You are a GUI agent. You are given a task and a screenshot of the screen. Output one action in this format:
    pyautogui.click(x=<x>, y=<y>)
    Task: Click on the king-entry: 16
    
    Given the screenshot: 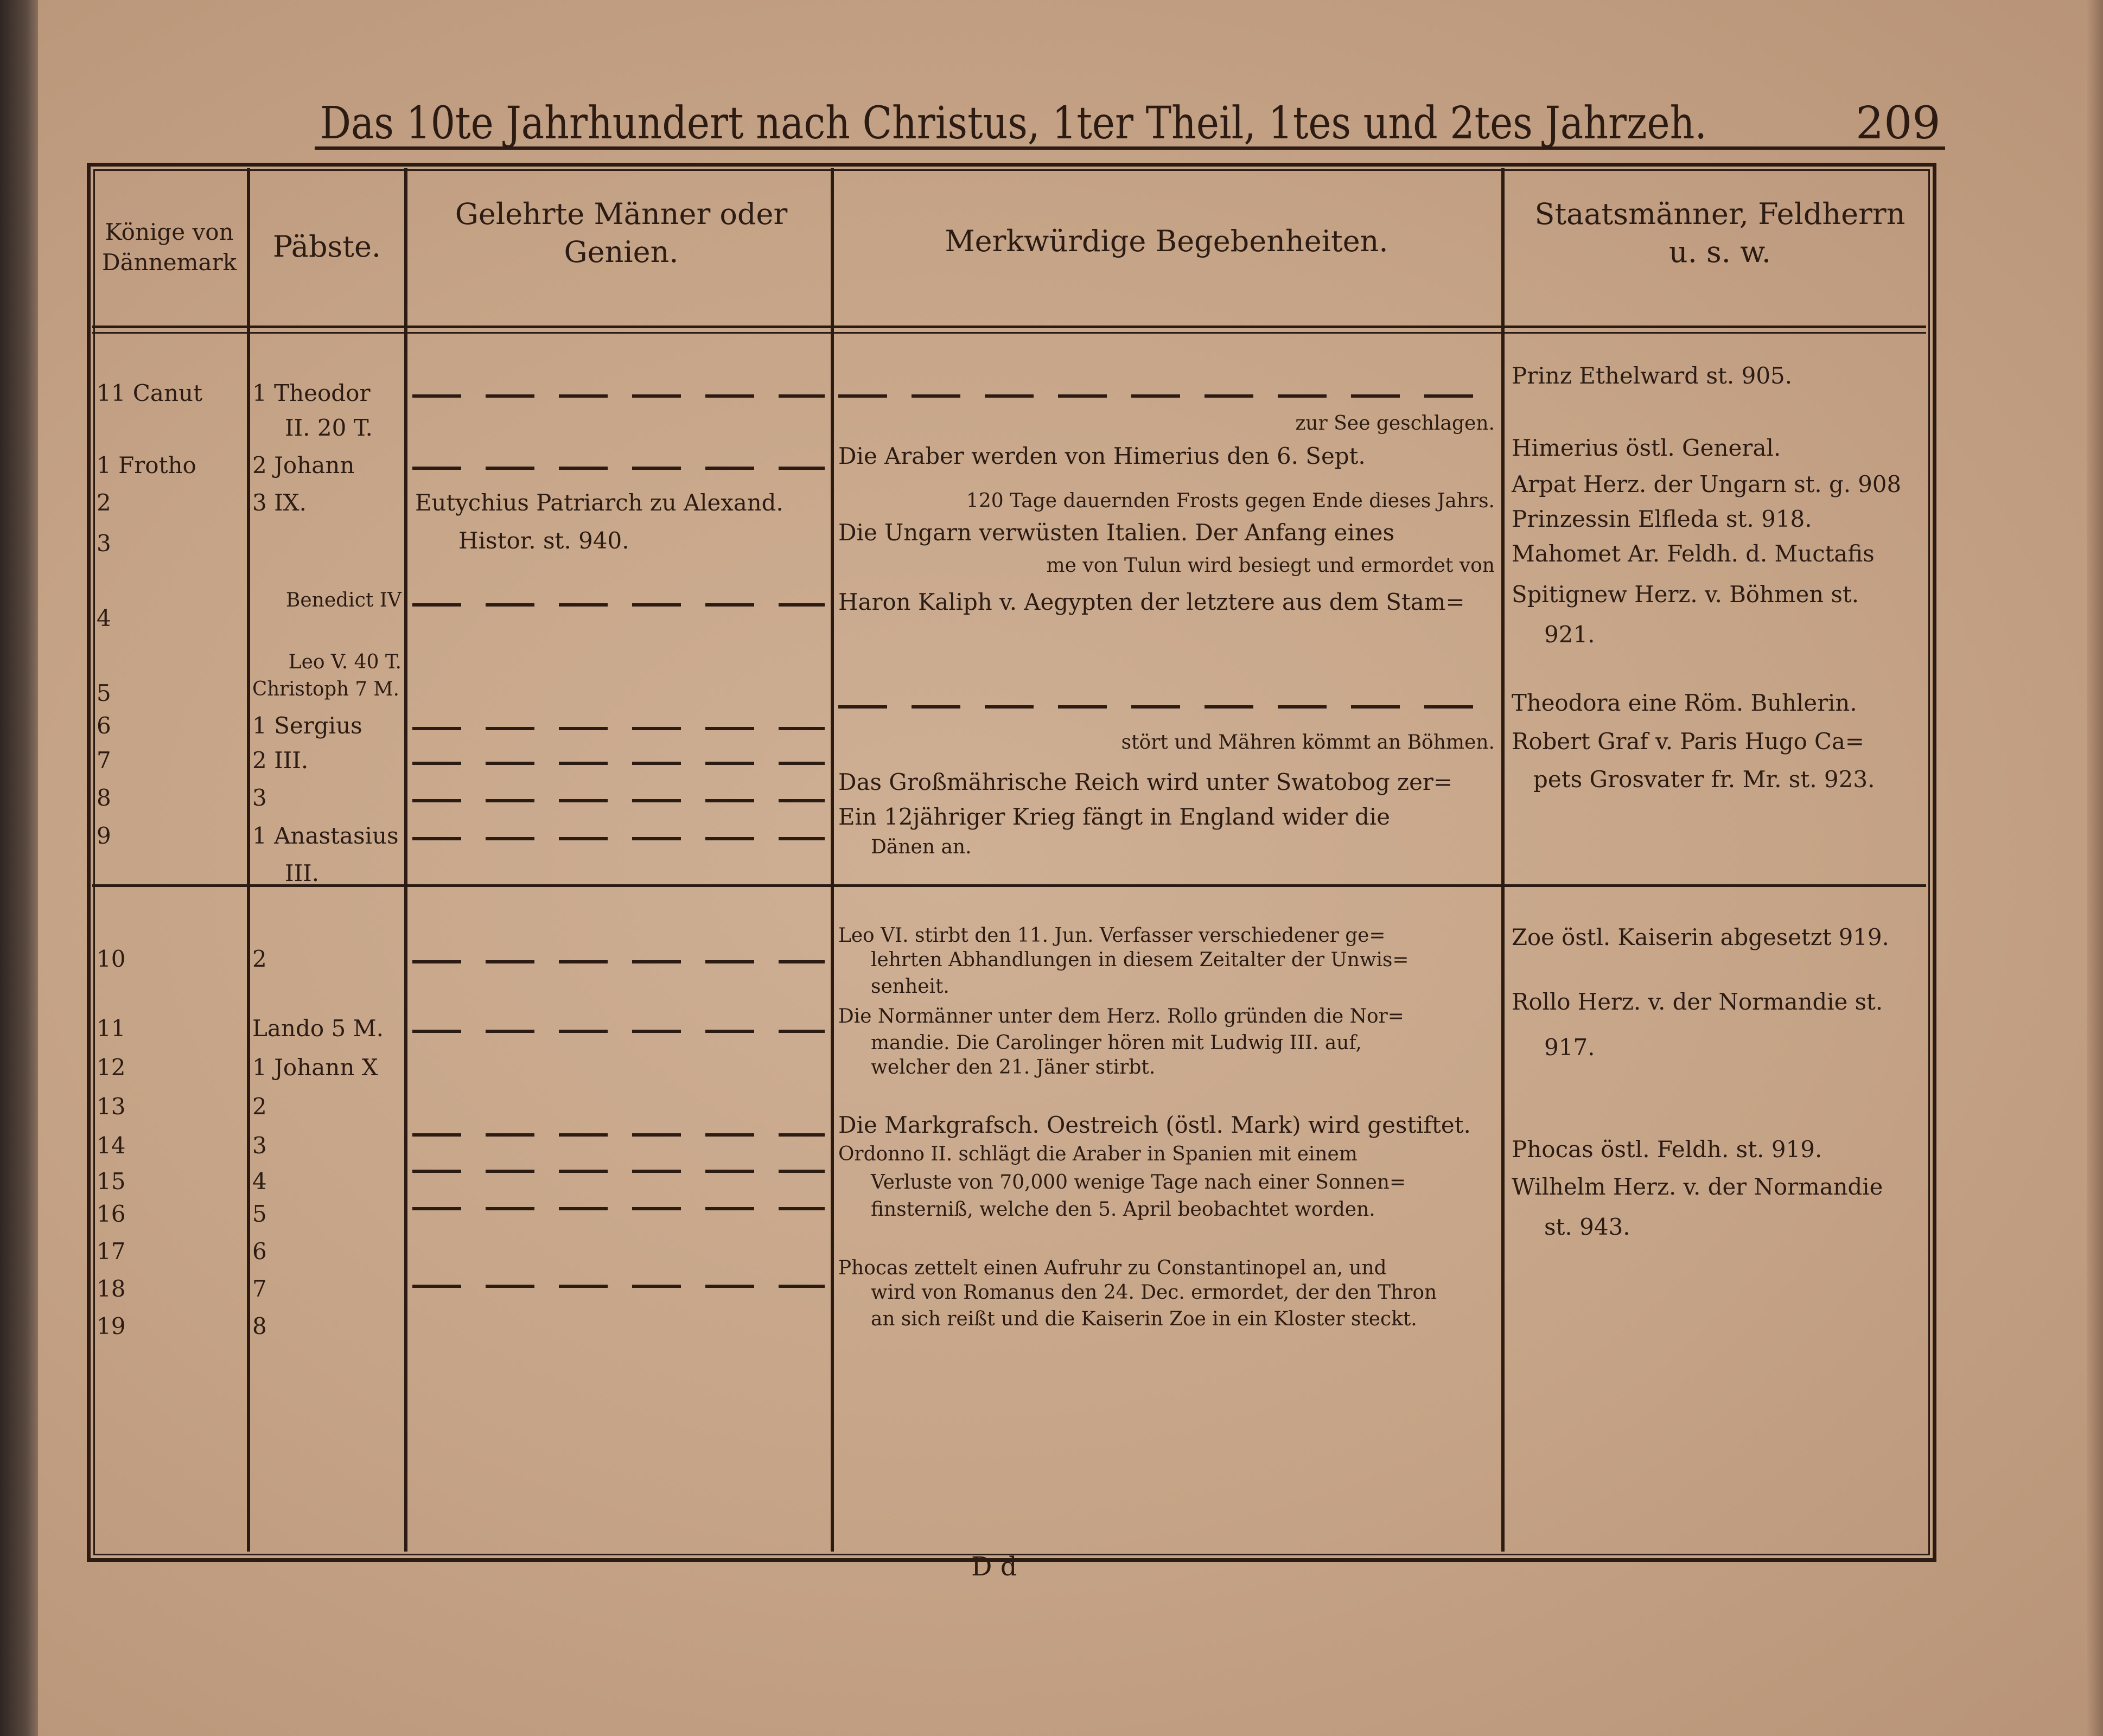 What is the action you would take?
    pyautogui.click(x=111, y=1213)
    